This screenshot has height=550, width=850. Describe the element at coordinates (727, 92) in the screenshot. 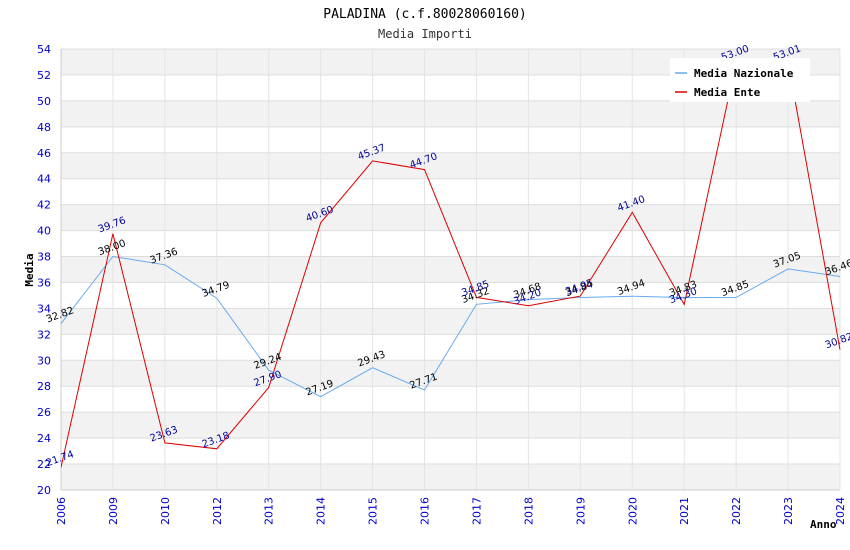

I see `legend-item-label: Media Ente` at that location.